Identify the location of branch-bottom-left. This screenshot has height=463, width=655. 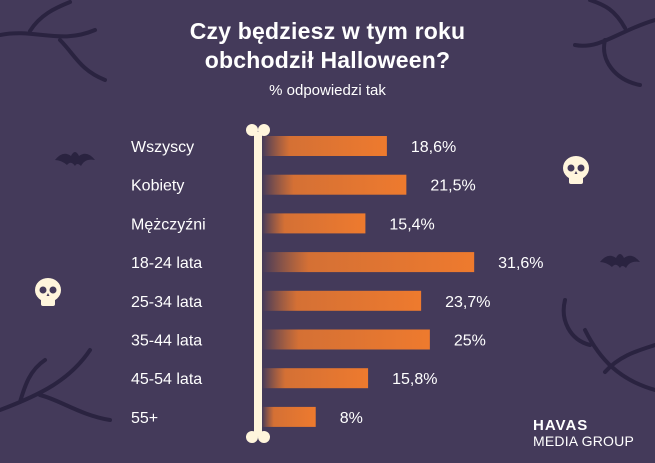
(56, 385).